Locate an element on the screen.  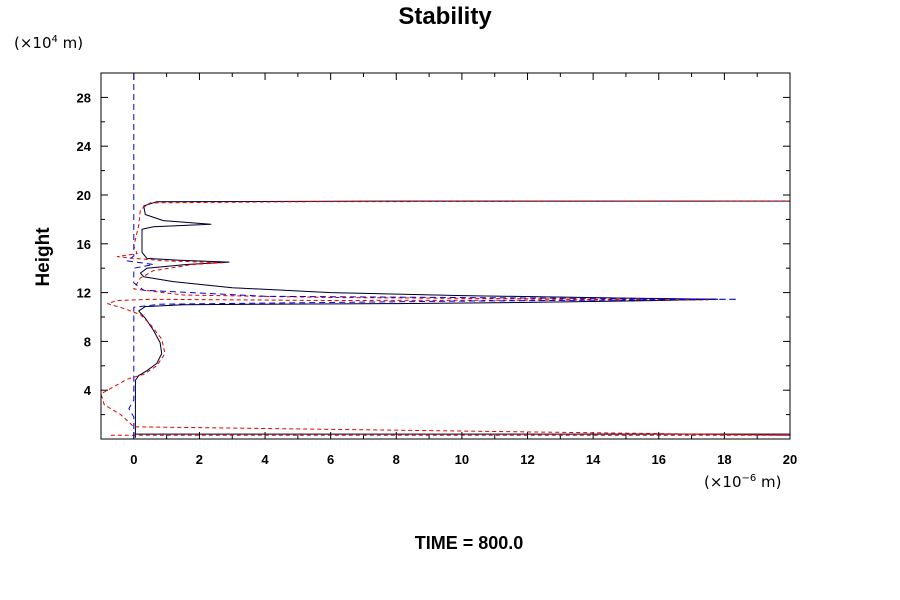
x-tick-label: 16 is located at coordinates (659, 459).